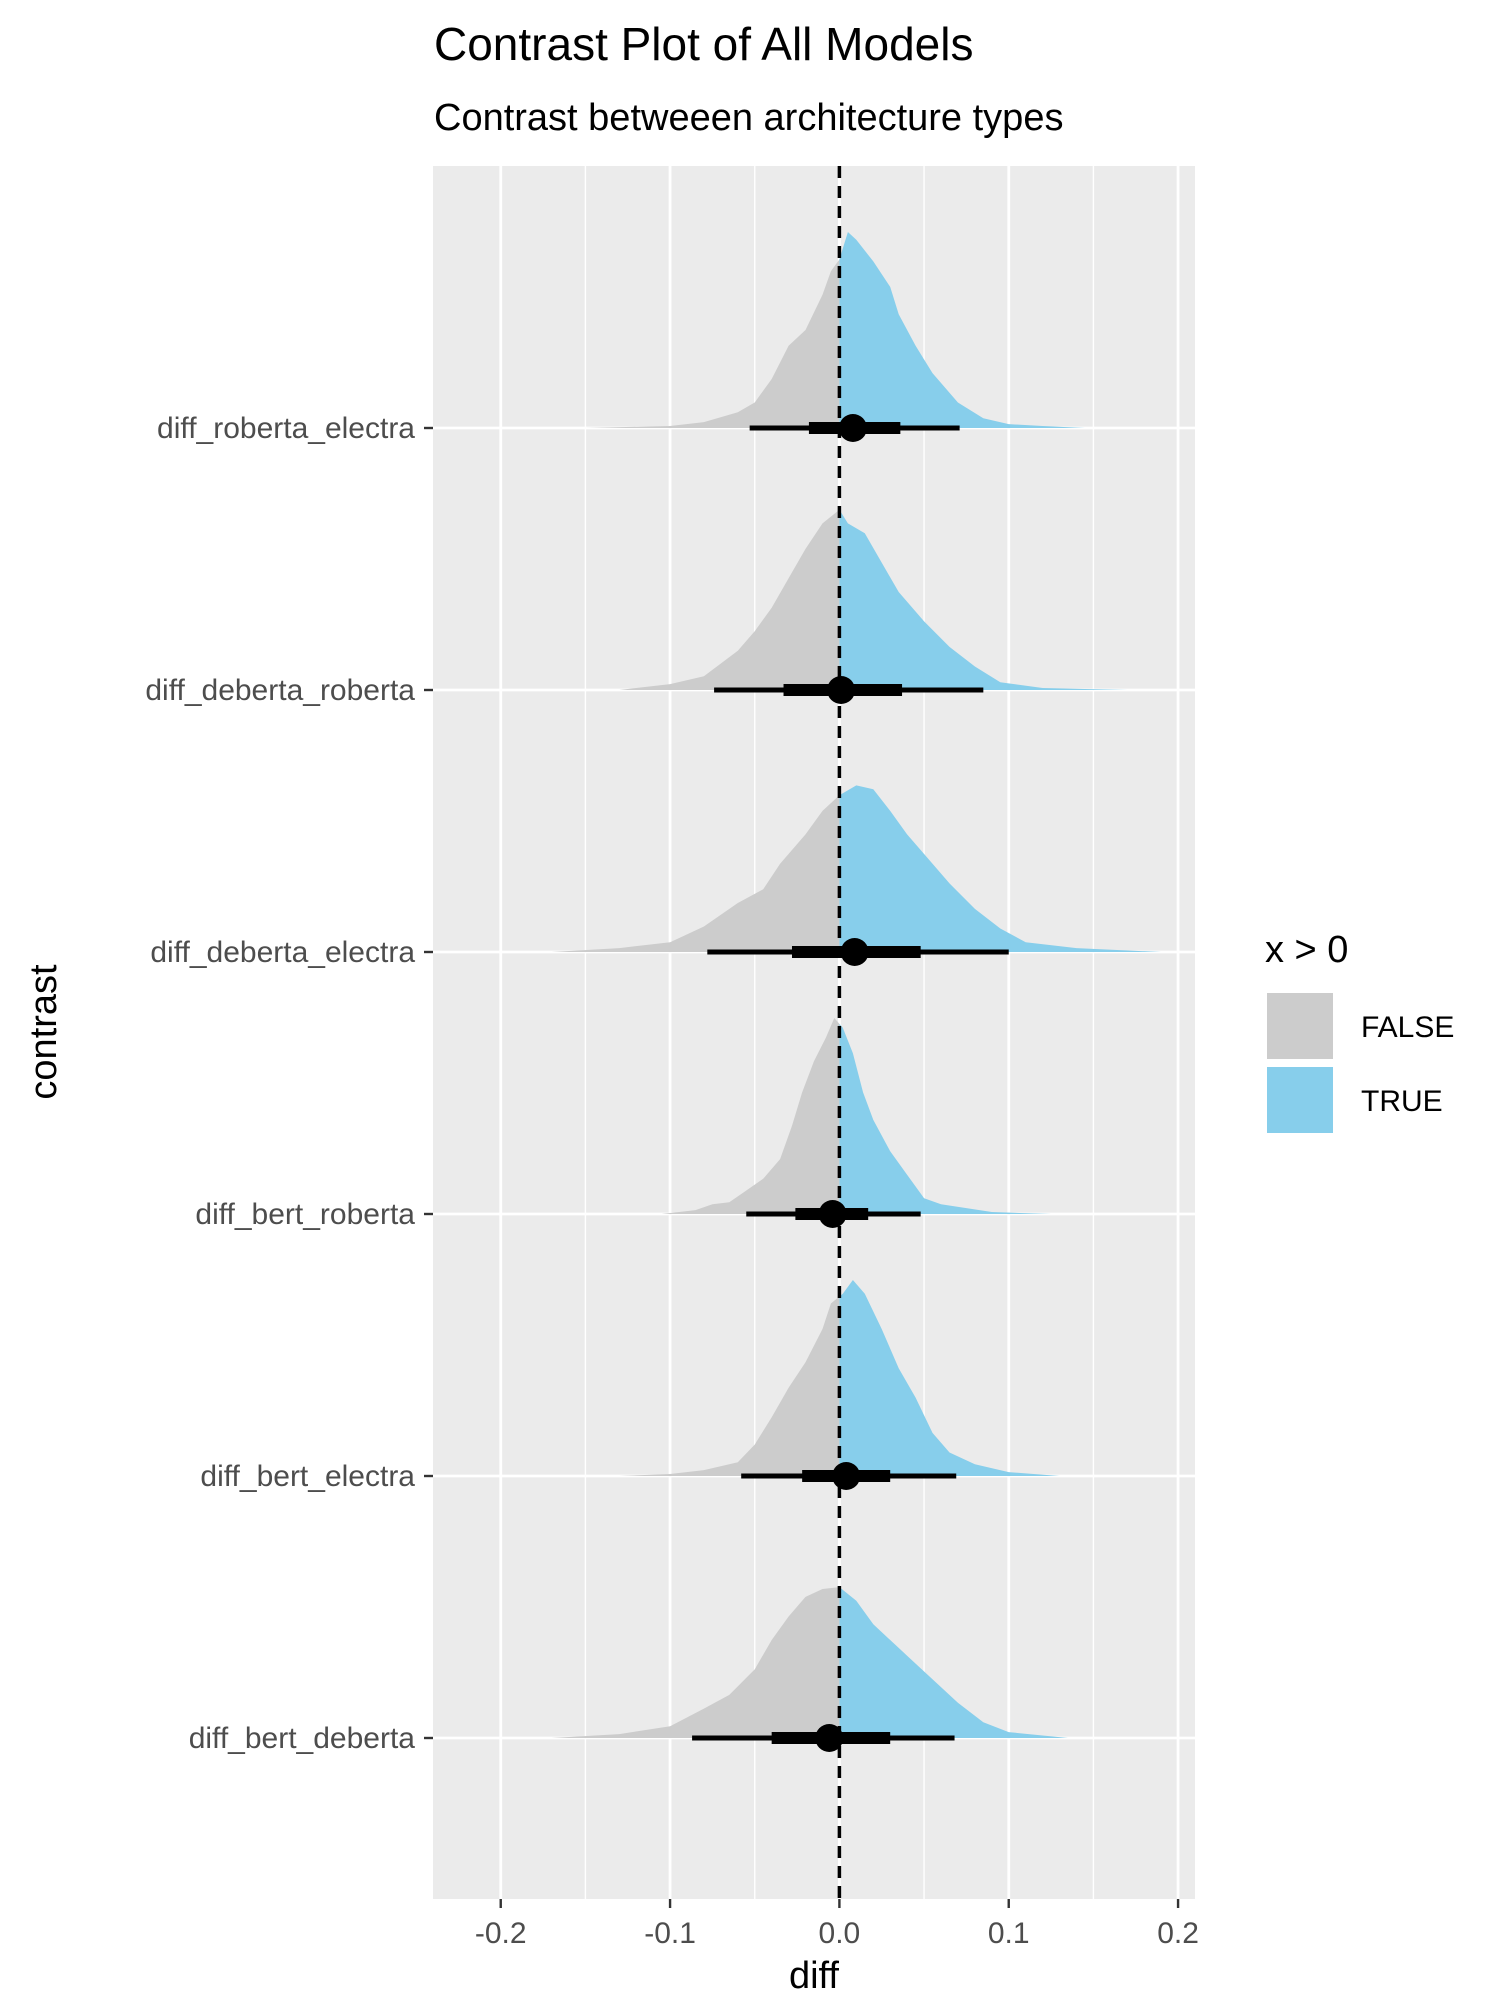 The width and height of the screenshot is (1500, 2000). What do you see at coordinates (814, 1976) in the screenshot?
I see `x-axis-title: diff` at bounding box center [814, 1976].